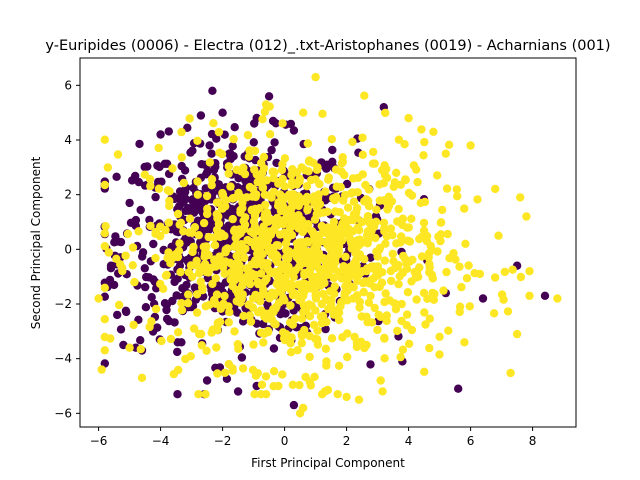  What do you see at coordinates (68, 249) in the screenshot?
I see `y-tick-label: 0` at bounding box center [68, 249].